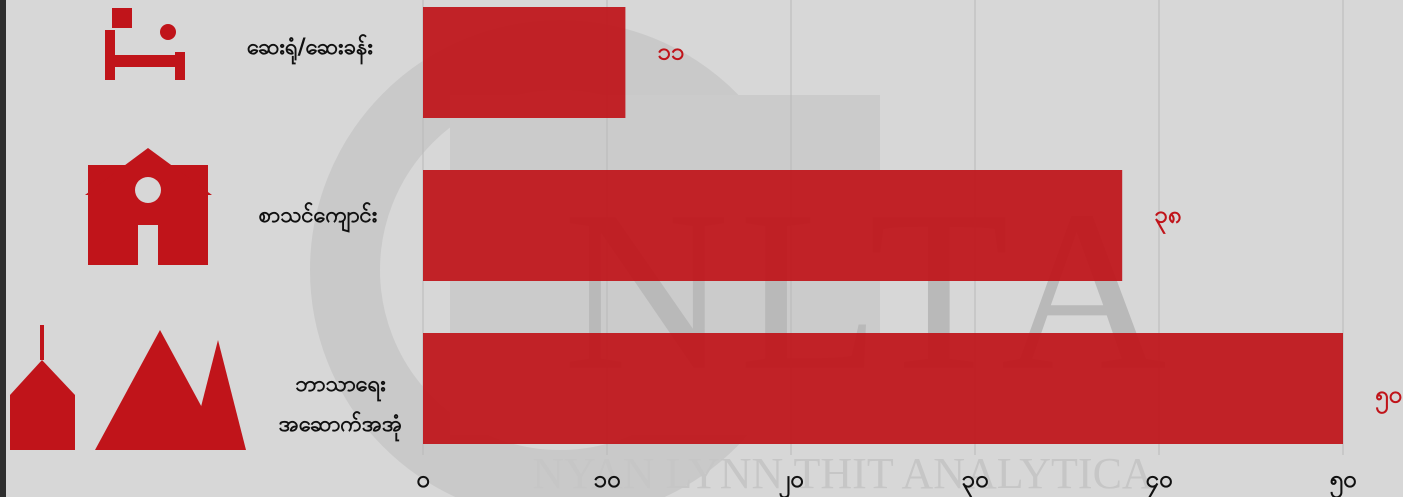  Describe the element at coordinates (843, 473) in the screenshot. I see `watermark-caption: NYAN LYNN THIT ANALYTICA` at that location.